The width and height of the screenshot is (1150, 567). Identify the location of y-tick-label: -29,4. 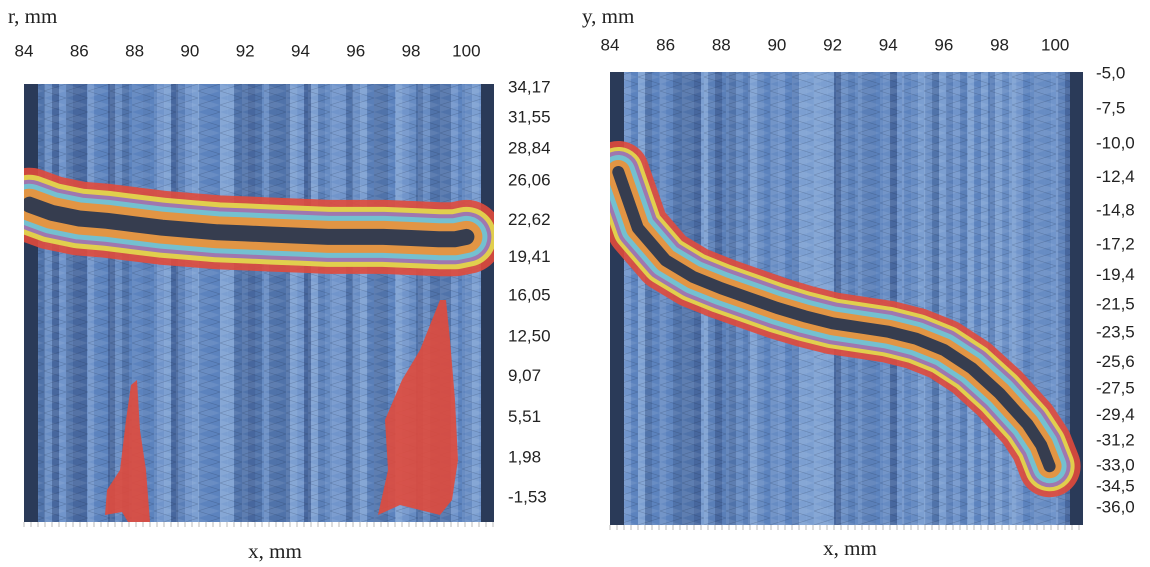
(1115, 414).